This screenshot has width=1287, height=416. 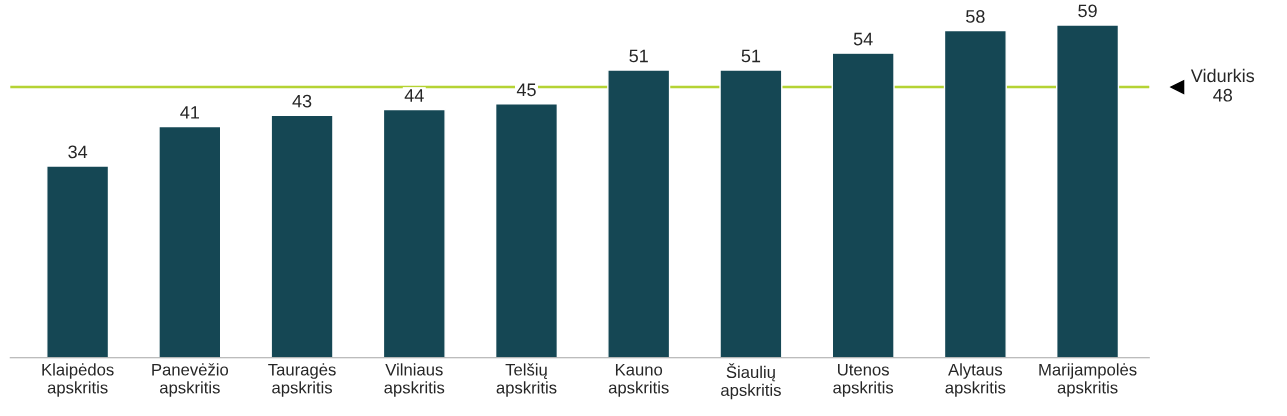 What do you see at coordinates (751, 381) in the screenshot?
I see `x-tick-label: Šiaulių apskritis` at bounding box center [751, 381].